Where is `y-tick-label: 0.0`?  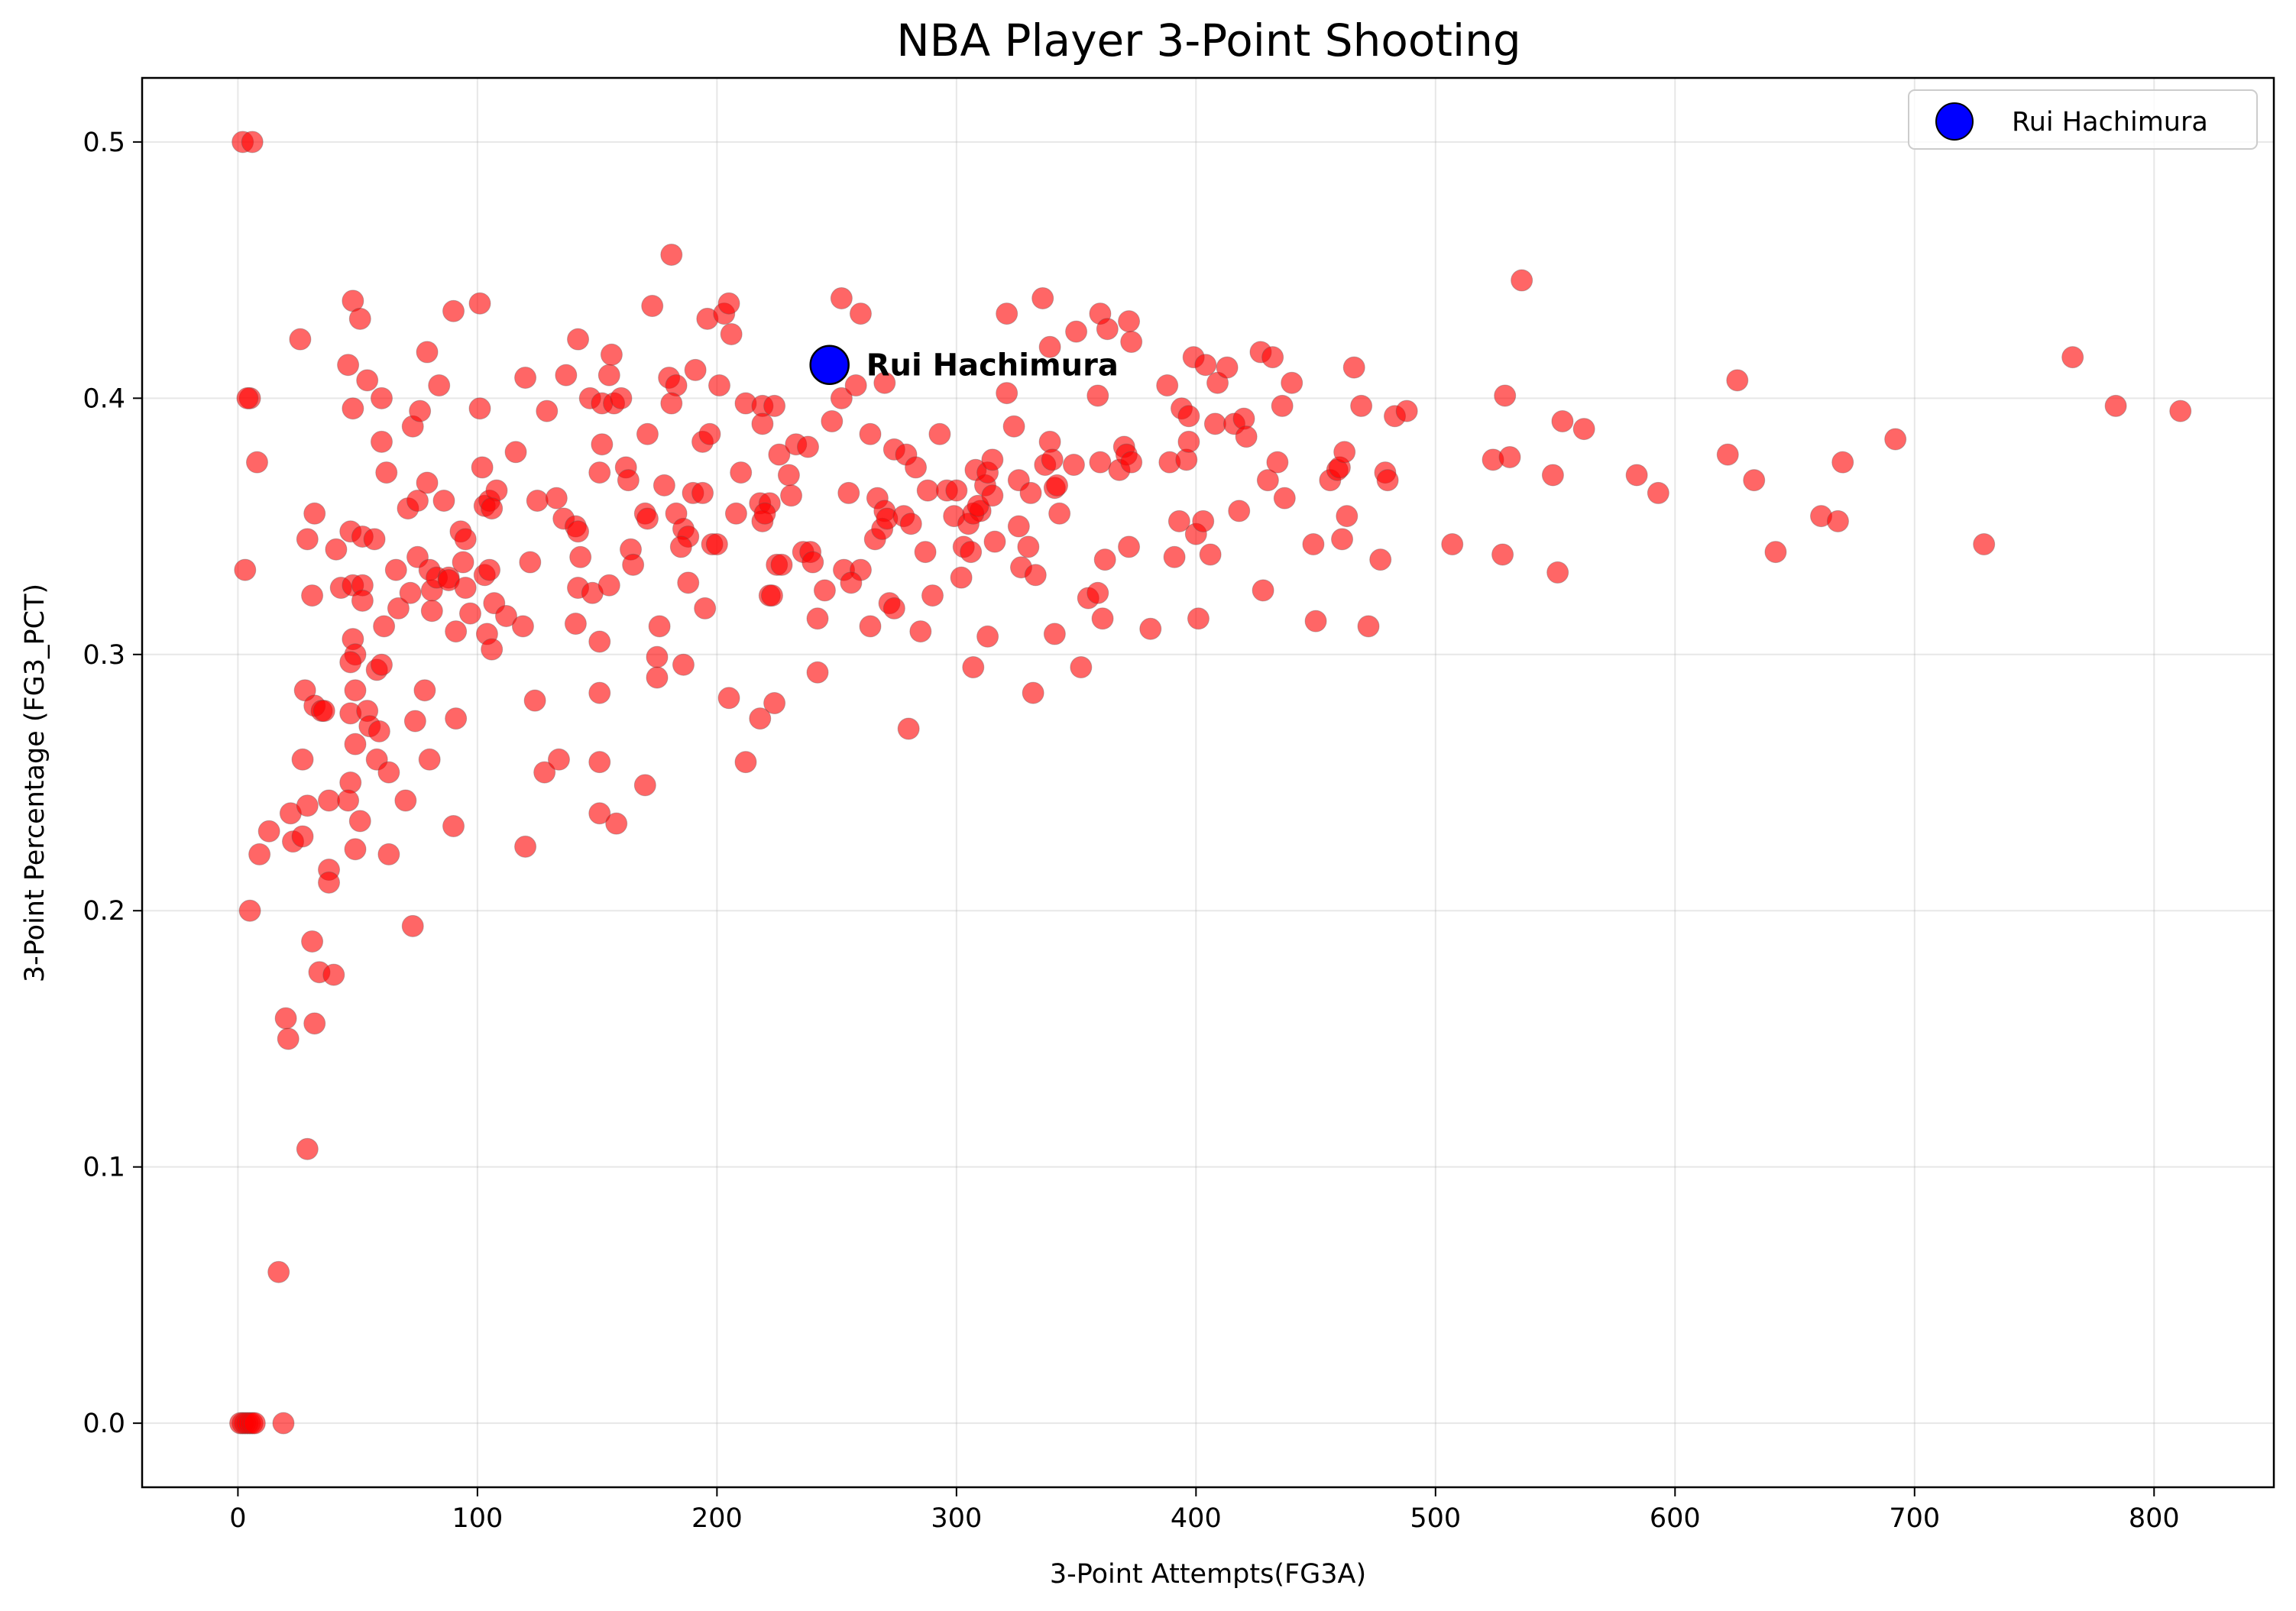
y-tick-label: 0.0 is located at coordinates (104, 1424).